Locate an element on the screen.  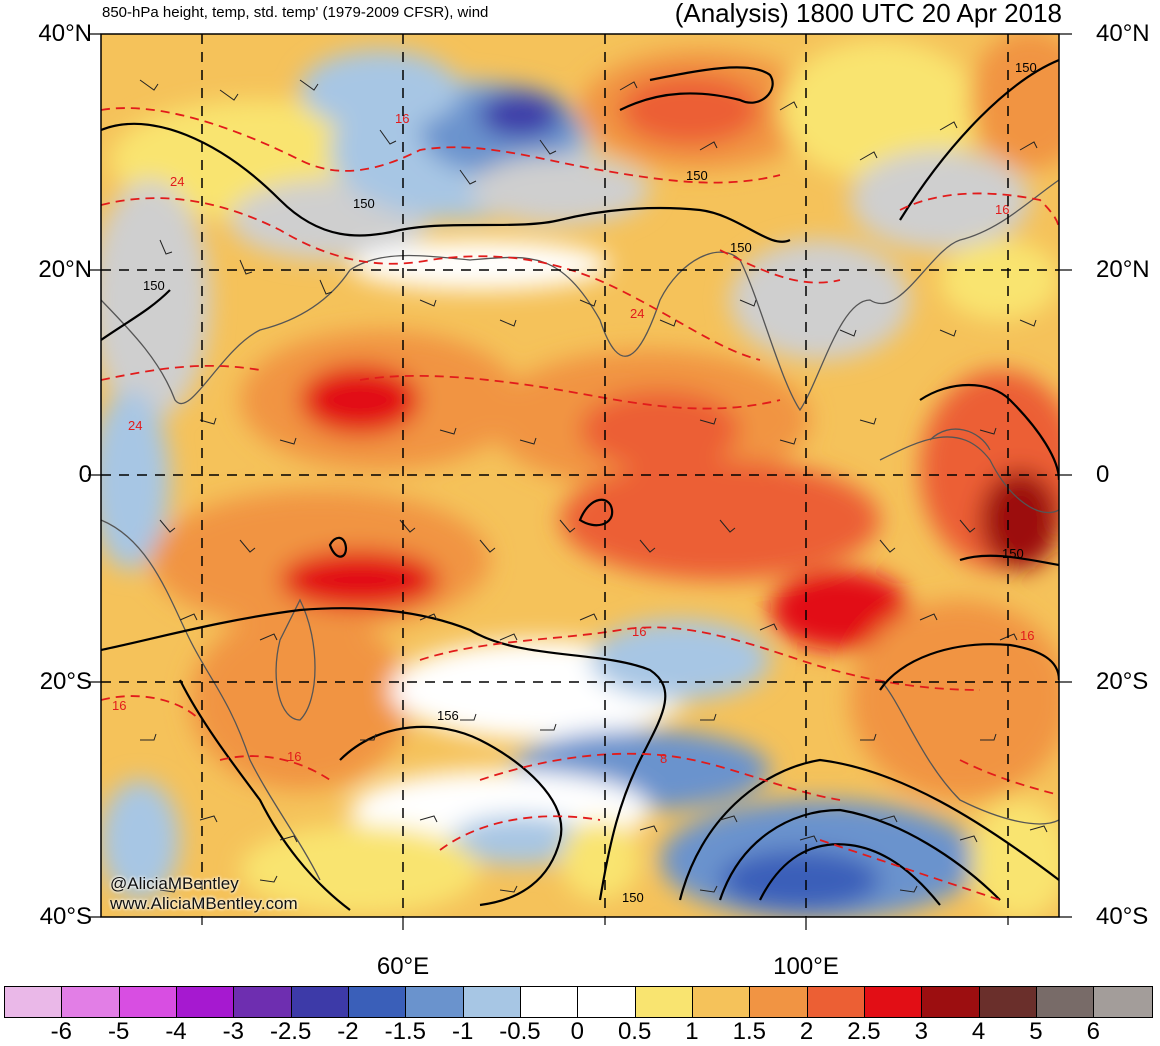
colorbar-tick-label: 5 is located at coordinates (1036, 1031).